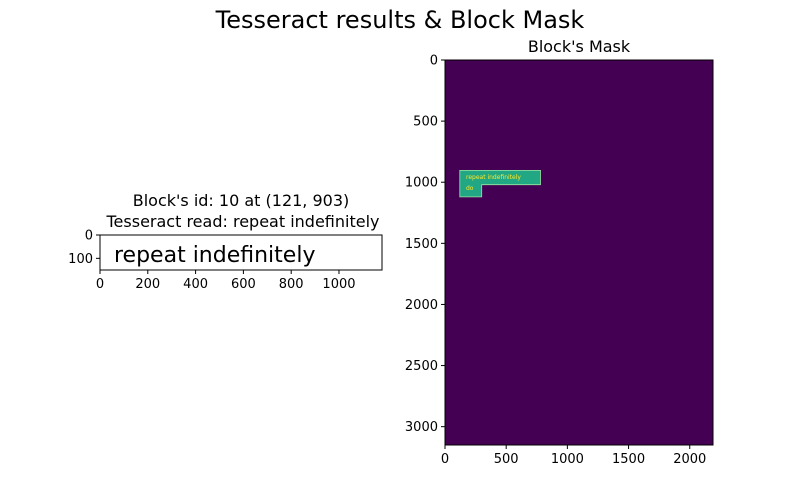  Describe the element at coordinates (80, 259) in the screenshot. I see `left-ytick-label: 100` at that location.